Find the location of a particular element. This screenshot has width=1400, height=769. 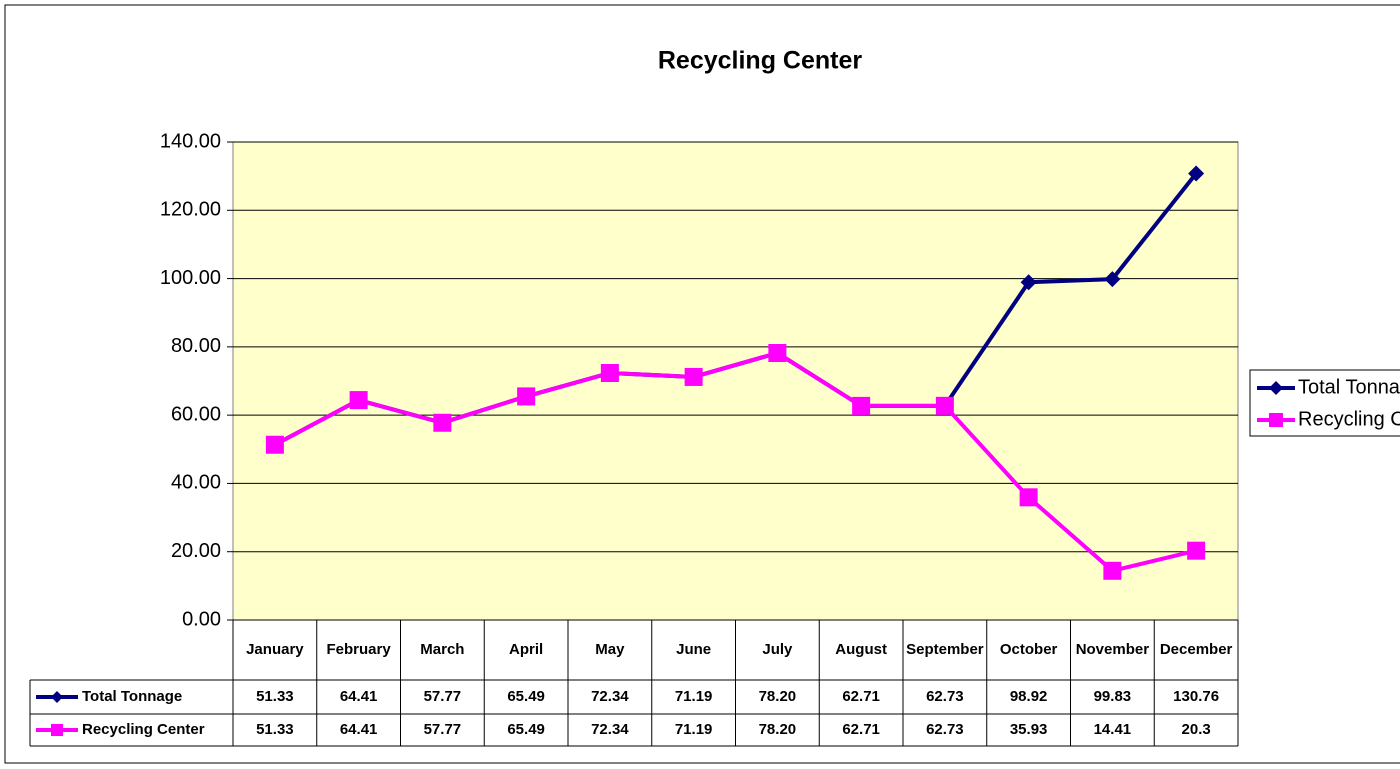

table-row-label: Total Tonnage is located at coordinates (132, 696).